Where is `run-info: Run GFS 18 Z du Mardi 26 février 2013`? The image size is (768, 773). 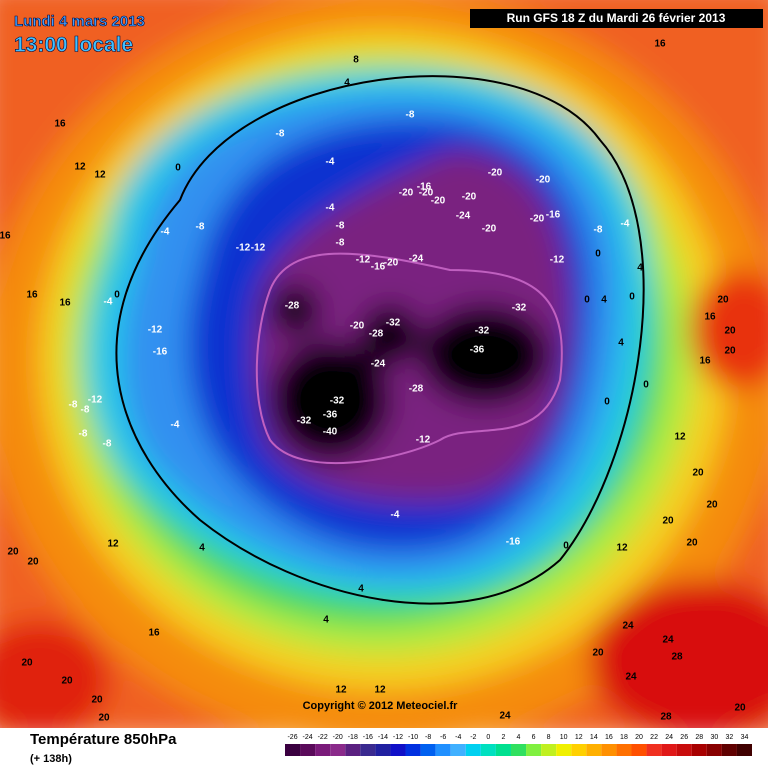 run-info: Run GFS 18 Z du Mardi 26 février 2013 is located at coordinates (616, 18).